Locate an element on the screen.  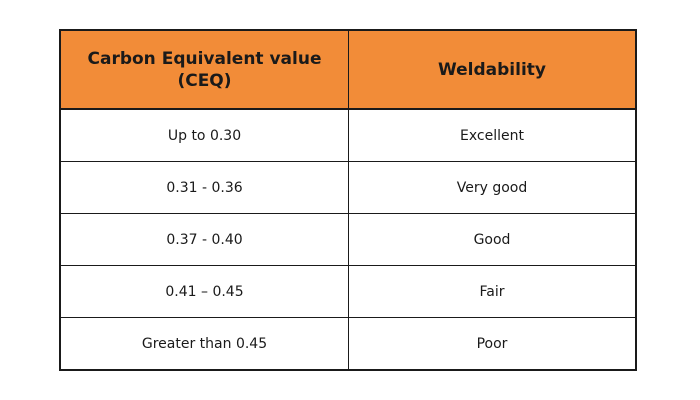
weldability-cell: Poor is located at coordinates (492, 343).